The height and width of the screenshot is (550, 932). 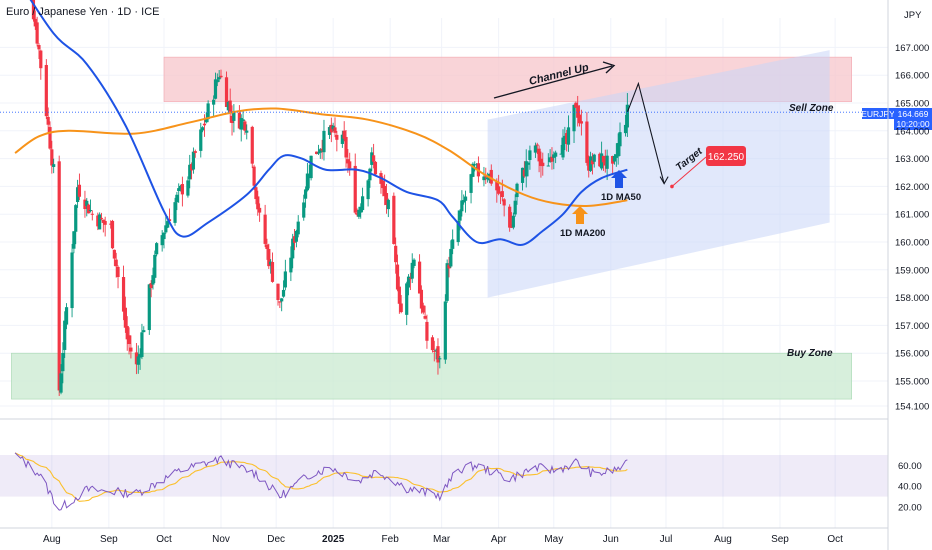 What do you see at coordinates (912, 326) in the screenshot?
I see `y-tick-label: 157.000` at bounding box center [912, 326].